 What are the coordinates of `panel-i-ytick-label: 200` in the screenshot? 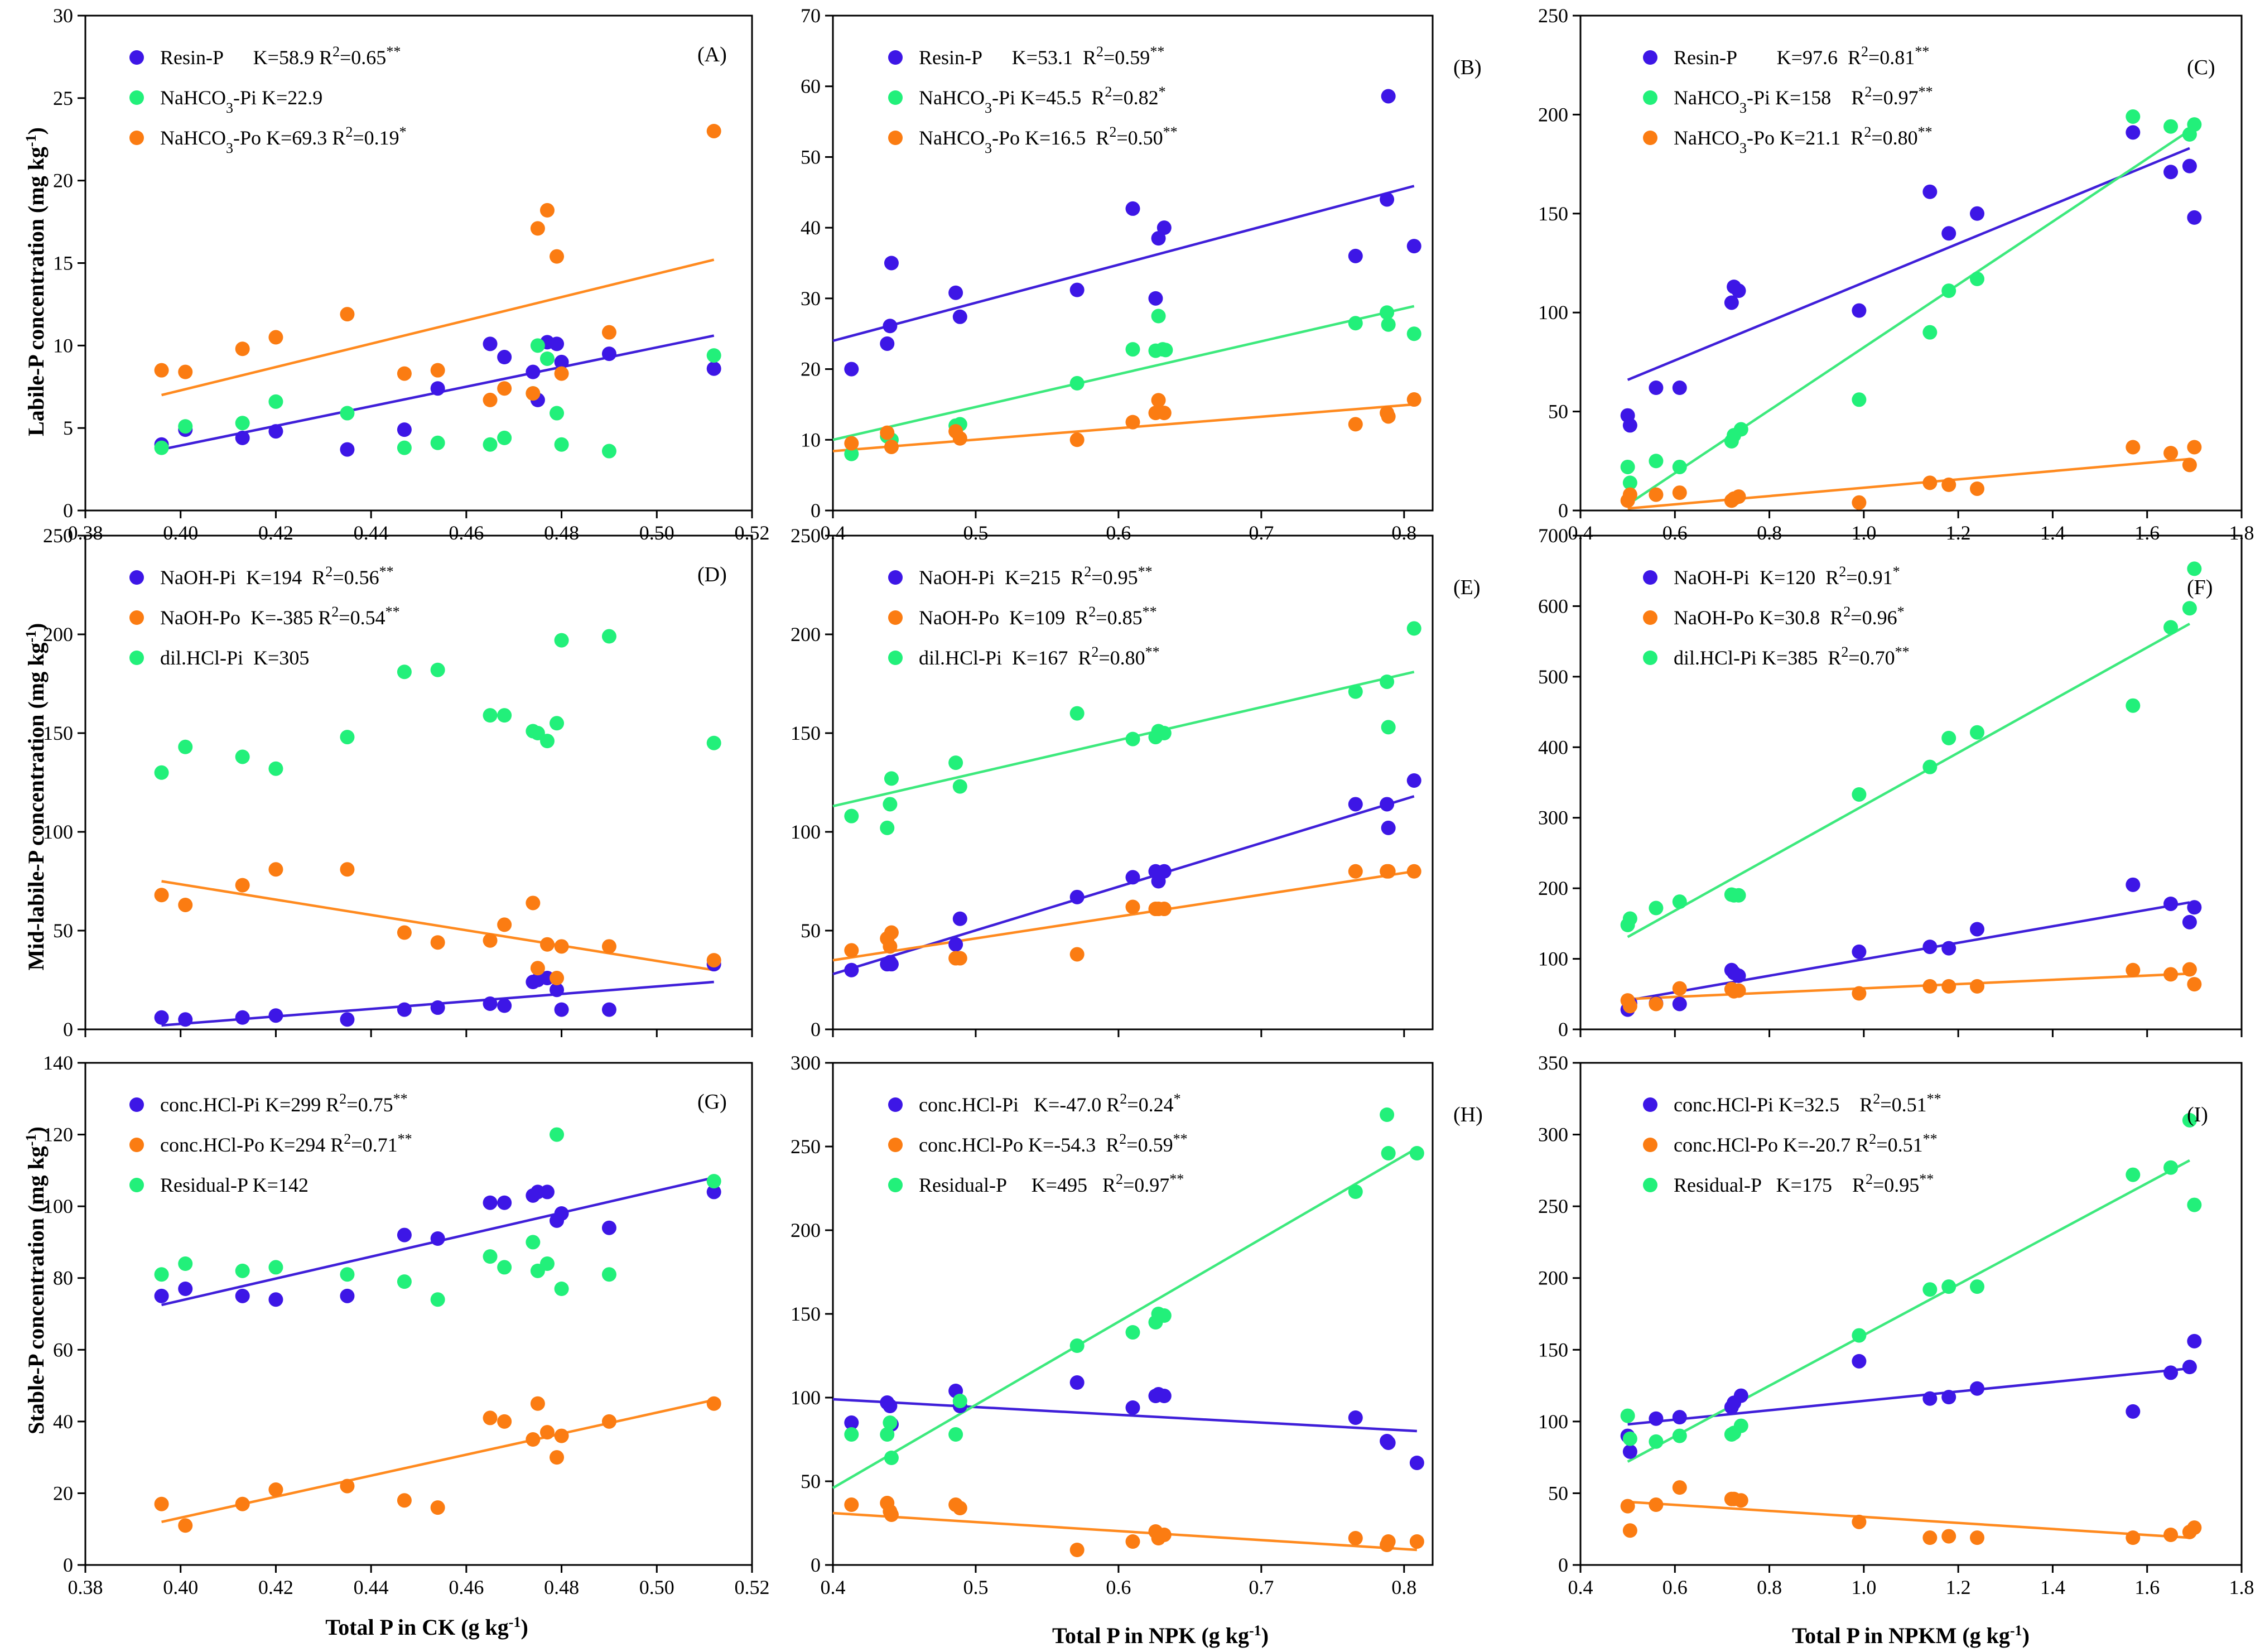 It's located at (1553, 1278).